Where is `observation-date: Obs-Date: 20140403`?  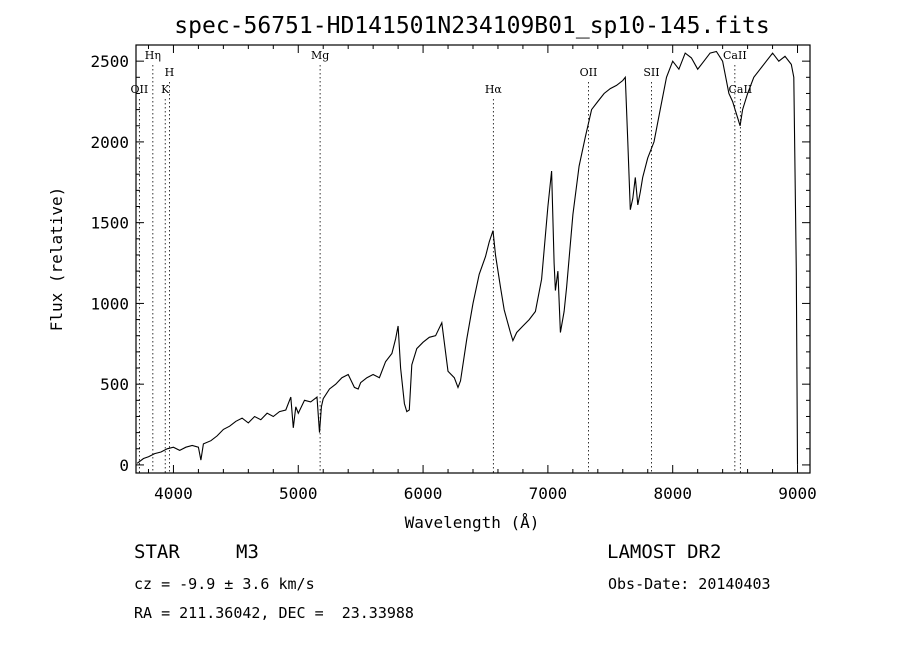 observation-date: Obs-Date: 20140403 is located at coordinates (689, 584).